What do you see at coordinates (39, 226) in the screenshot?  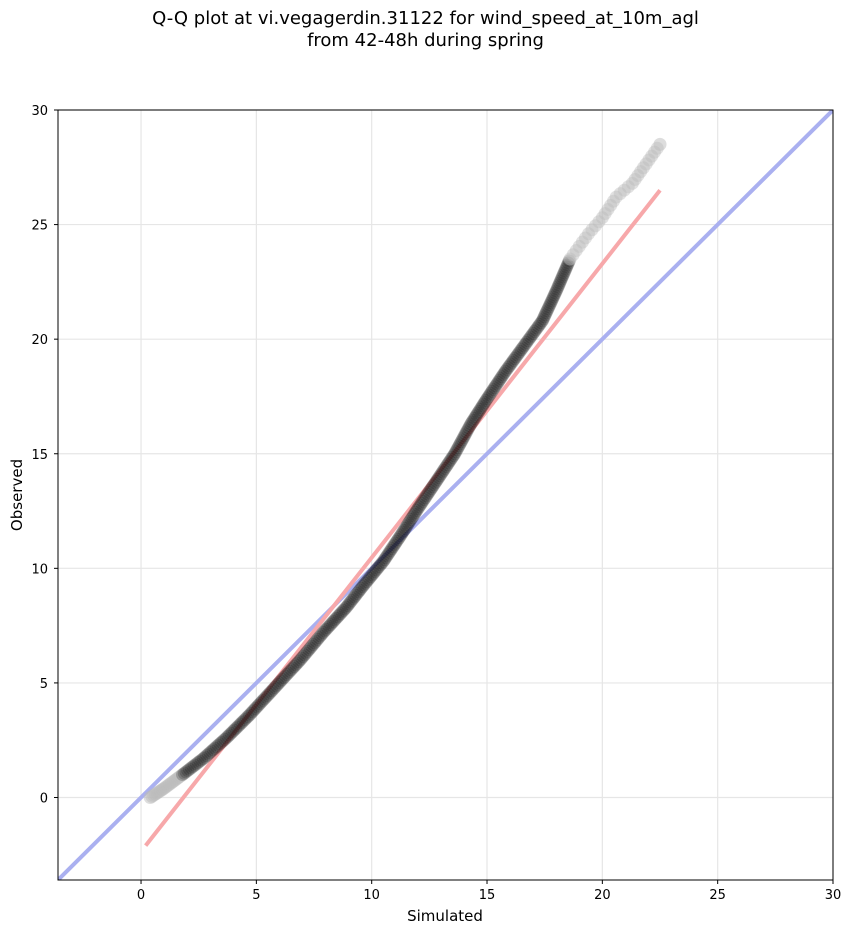 I see `y-tick-label: 25` at bounding box center [39, 226].